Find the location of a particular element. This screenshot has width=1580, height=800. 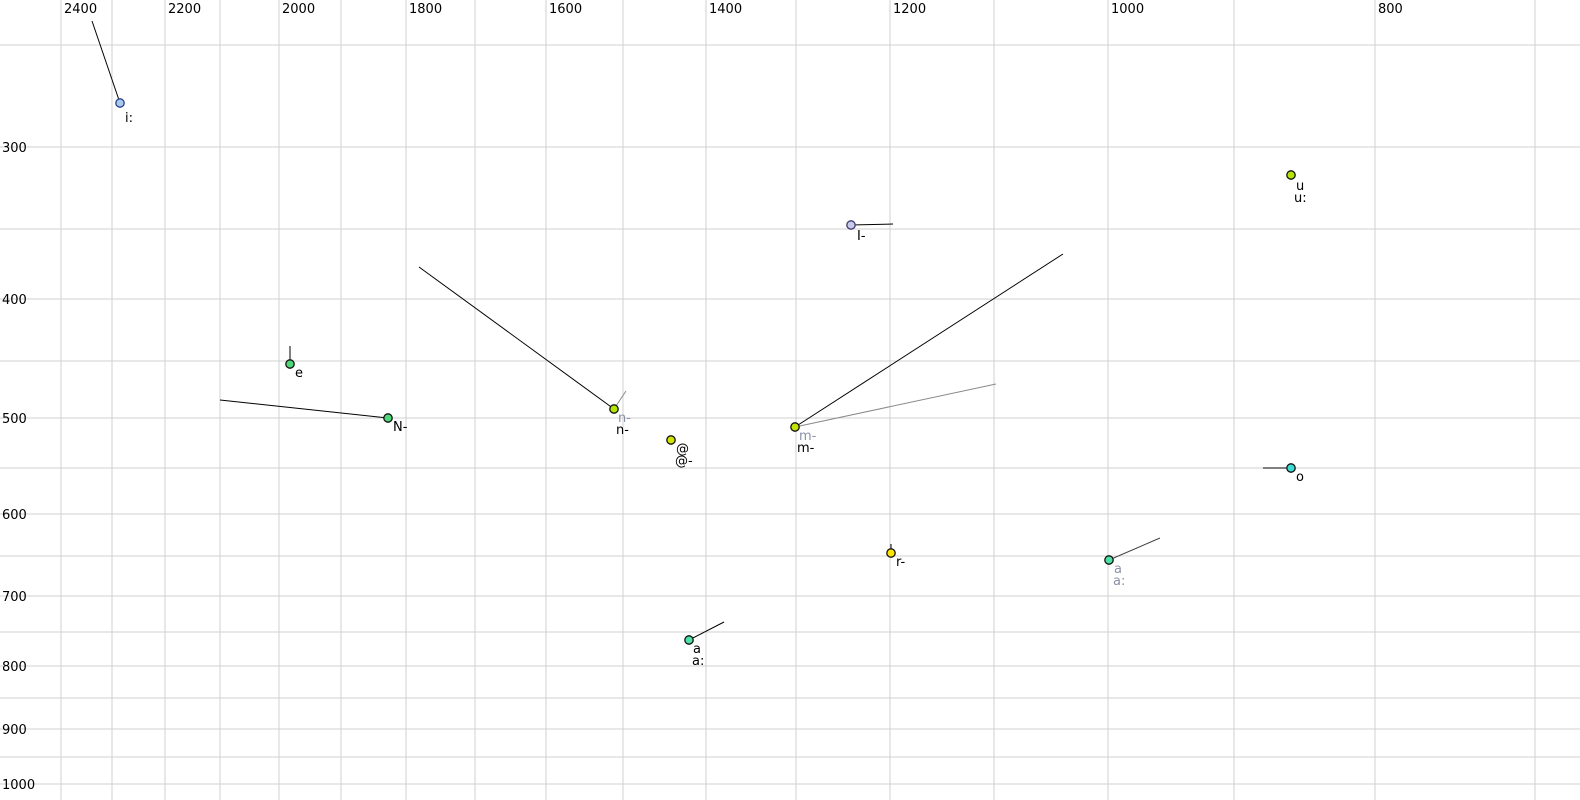

formant-tail-m--1 is located at coordinates (895, 405).